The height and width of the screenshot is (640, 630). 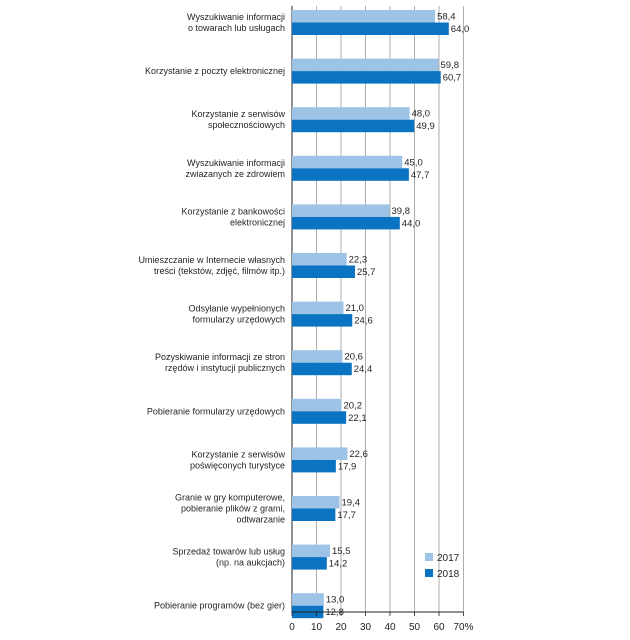 What do you see at coordinates (420, 175) in the screenshot?
I see `data-label-2018: 47,7` at bounding box center [420, 175].